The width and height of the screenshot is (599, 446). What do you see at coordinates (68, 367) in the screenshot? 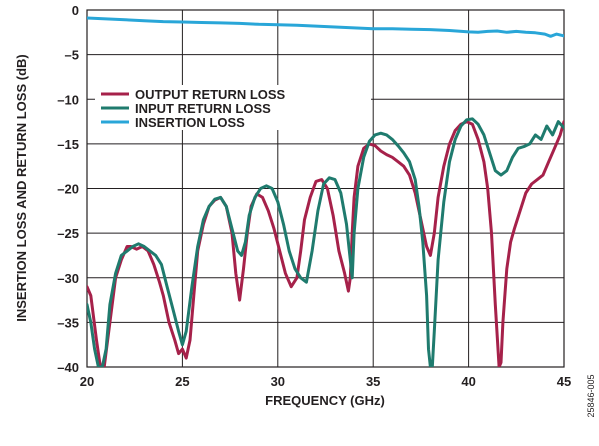
I see `y-tick-label: –40` at bounding box center [68, 367].